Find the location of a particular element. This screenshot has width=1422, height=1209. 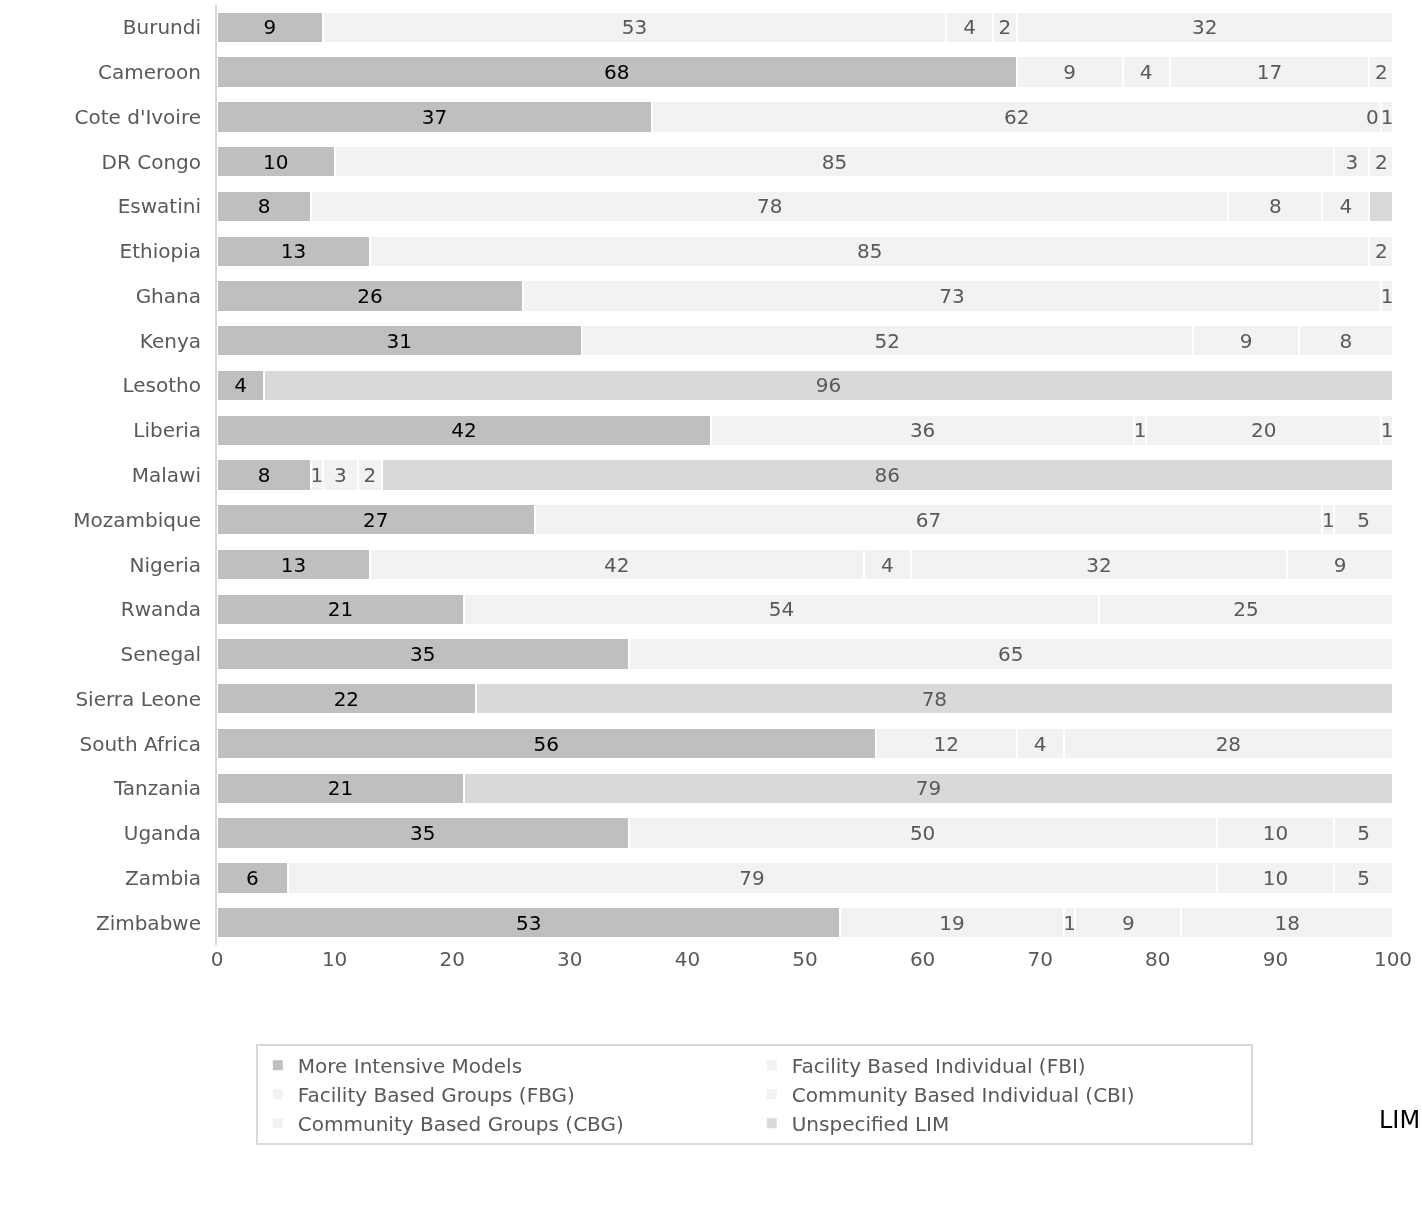

y-tick-label: DR Congo is located at coordinates (151, 161).